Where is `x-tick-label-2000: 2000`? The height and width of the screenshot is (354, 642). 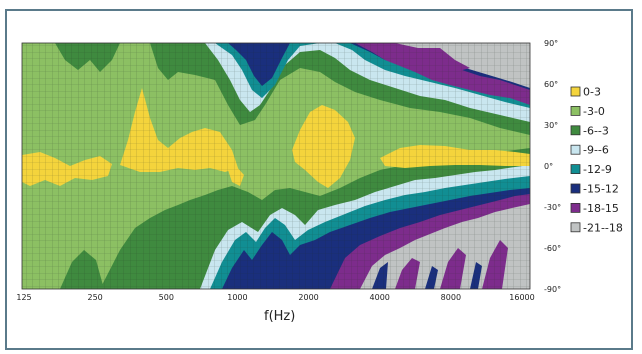
x-tick-label-2000: 2000 is located at coordinates (308, 297).